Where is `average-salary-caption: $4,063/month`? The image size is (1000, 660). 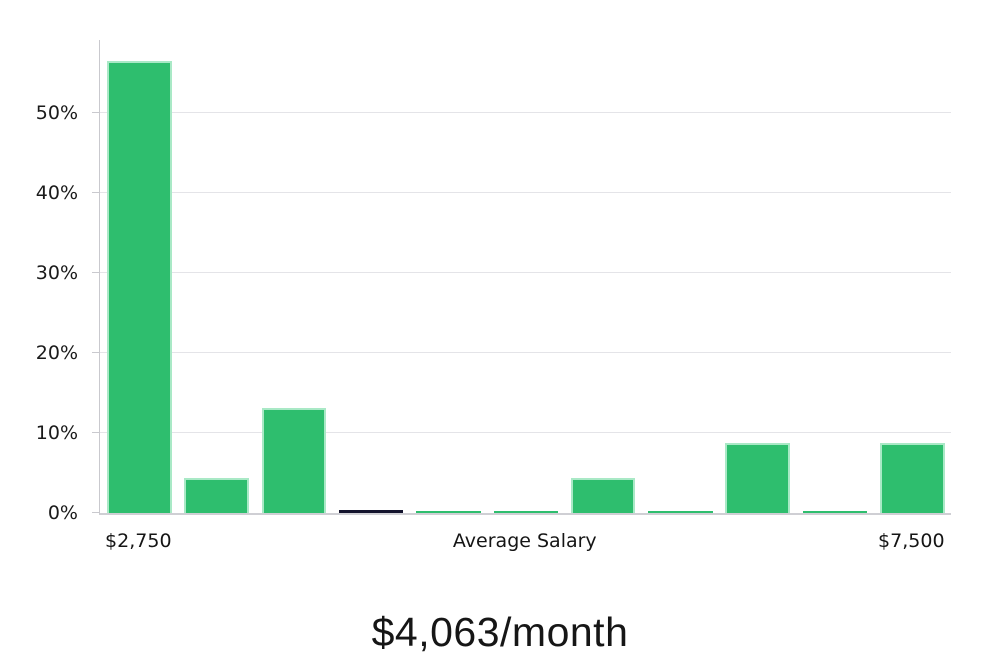
average-salary-caption: $4,063/month is located at coordinates (500, 632).